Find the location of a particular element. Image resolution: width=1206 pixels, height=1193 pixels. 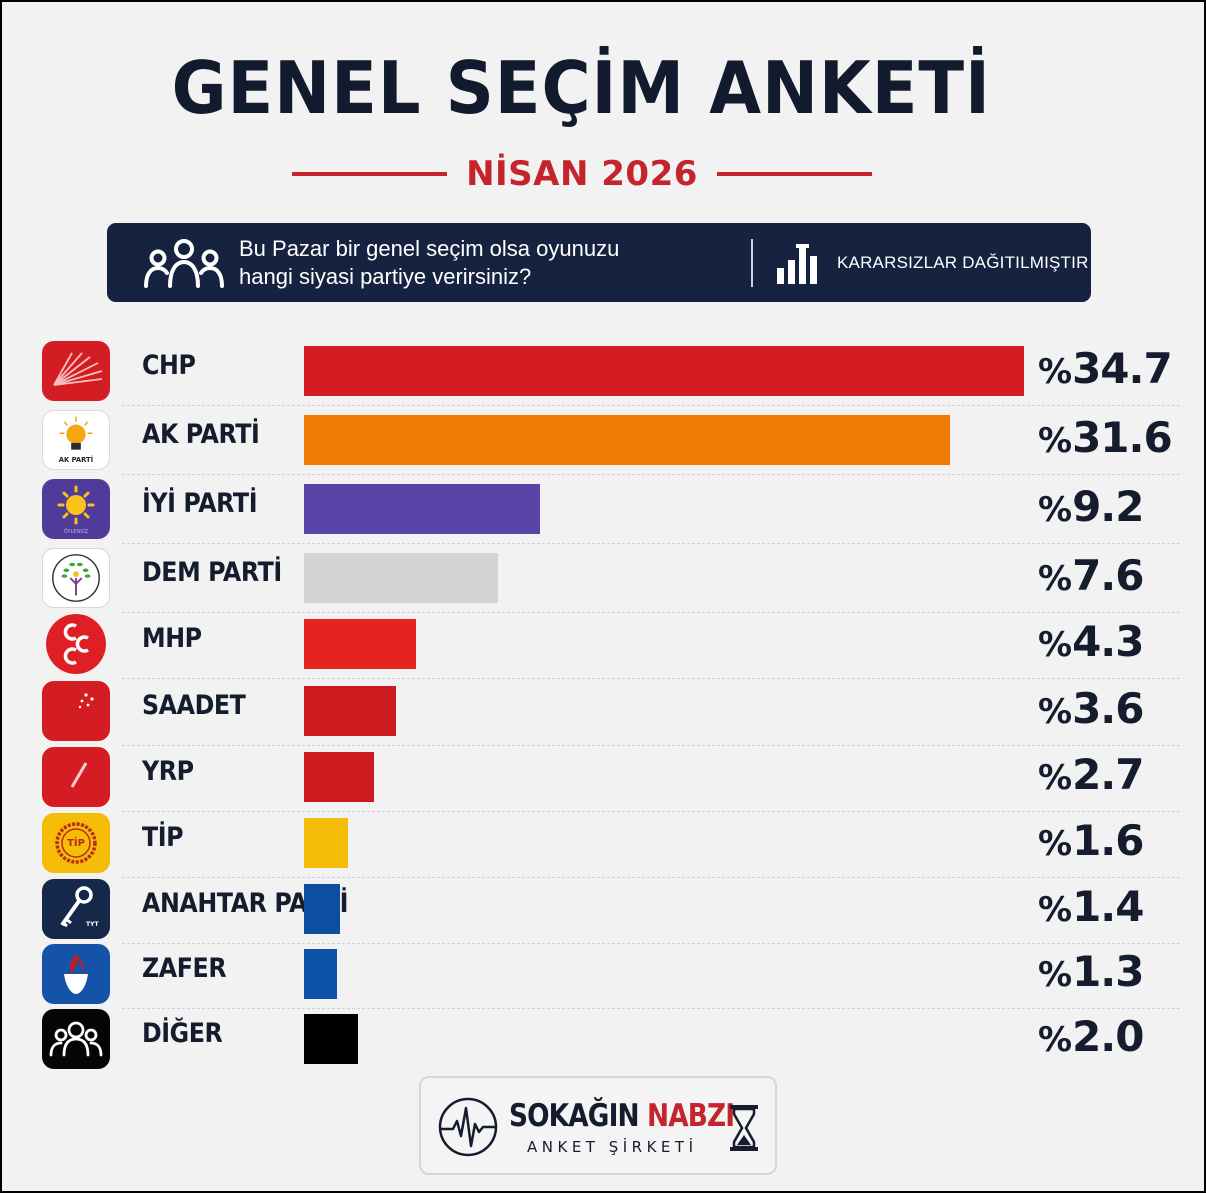

bar-anahtar-parti is located at coordinates (322, 909).